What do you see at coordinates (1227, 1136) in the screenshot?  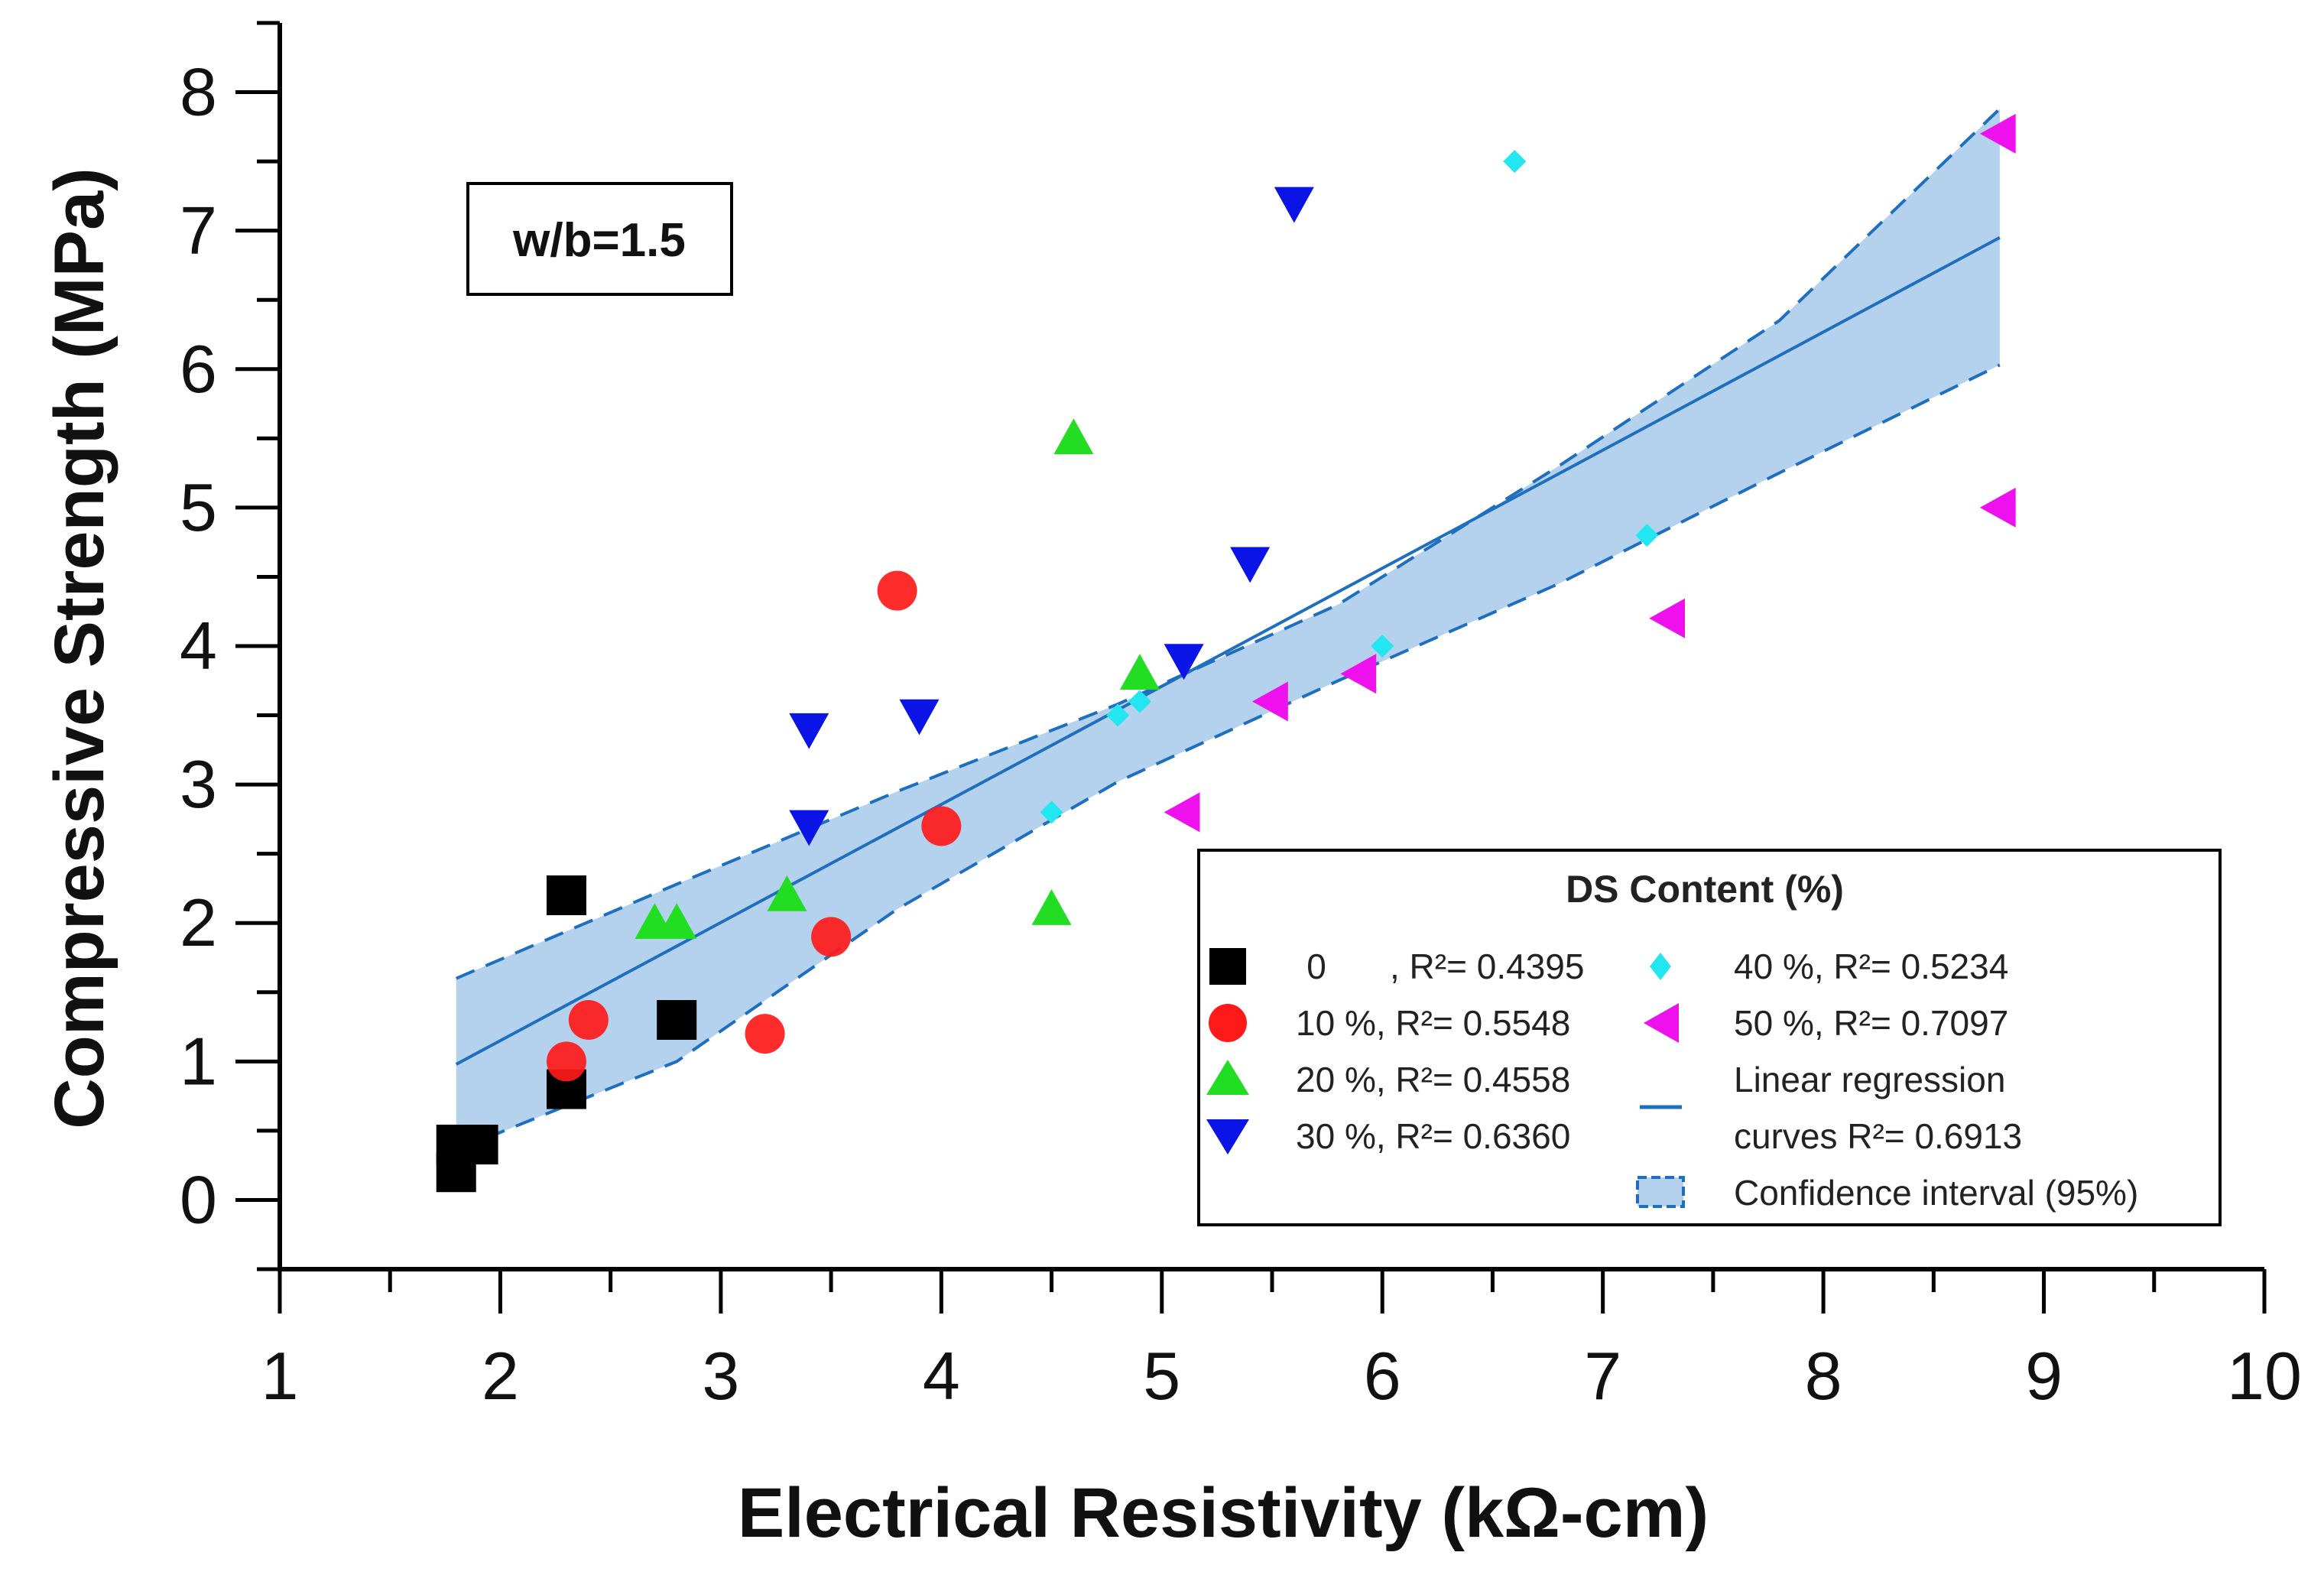 I see `legend-marker-triangle-down` at bounding box center [1227, 1136].